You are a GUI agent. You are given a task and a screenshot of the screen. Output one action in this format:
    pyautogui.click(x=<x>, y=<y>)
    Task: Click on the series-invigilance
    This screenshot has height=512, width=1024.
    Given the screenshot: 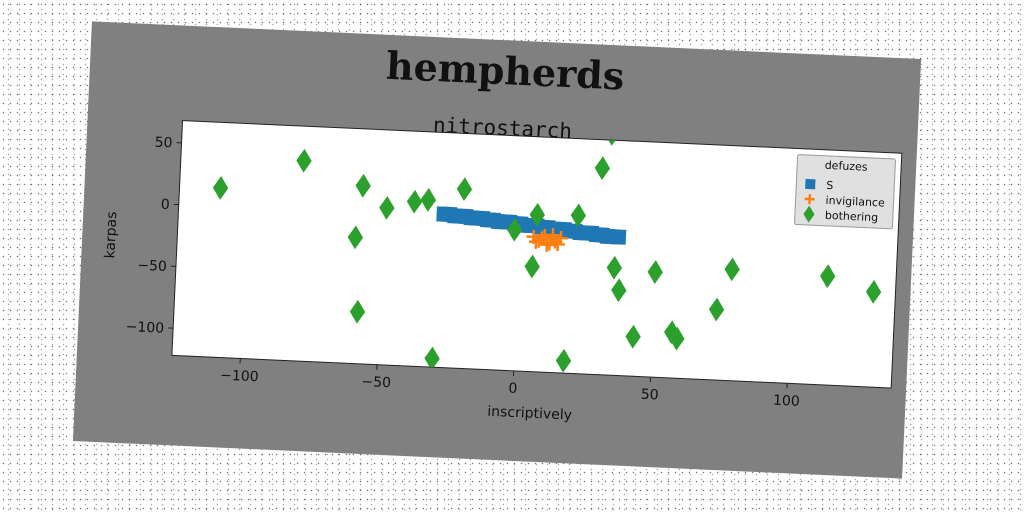 What is the action you would take?
    pyautogui.click(x=547, y=240)
    